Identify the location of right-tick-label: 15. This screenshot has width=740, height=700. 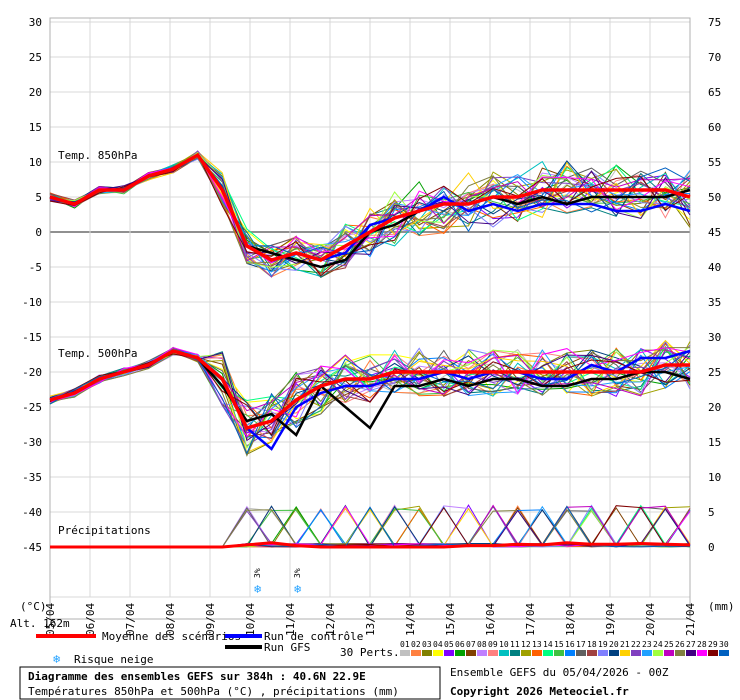
(714, 442).